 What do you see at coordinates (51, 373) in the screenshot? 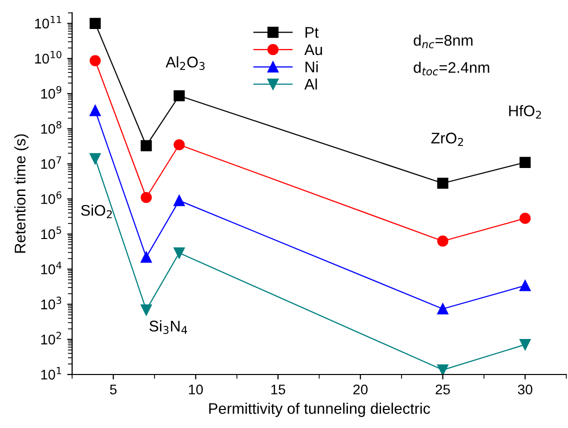
I see `y-tick-label: 10$^{1}$` at bounding box center [51, 373].